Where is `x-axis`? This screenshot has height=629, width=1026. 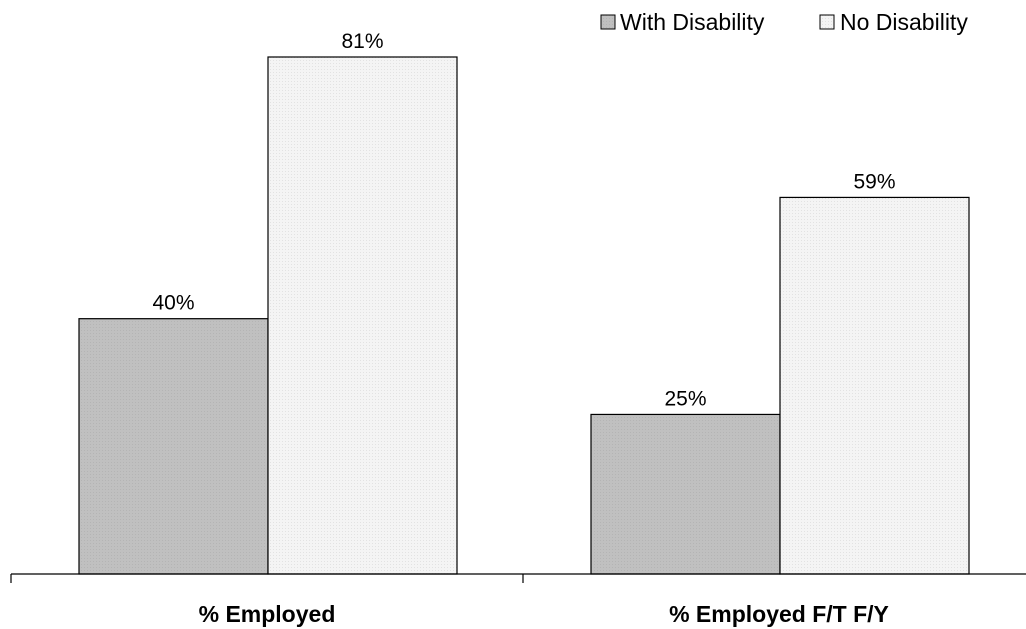
x-axis is located at coordinates (518, 578).